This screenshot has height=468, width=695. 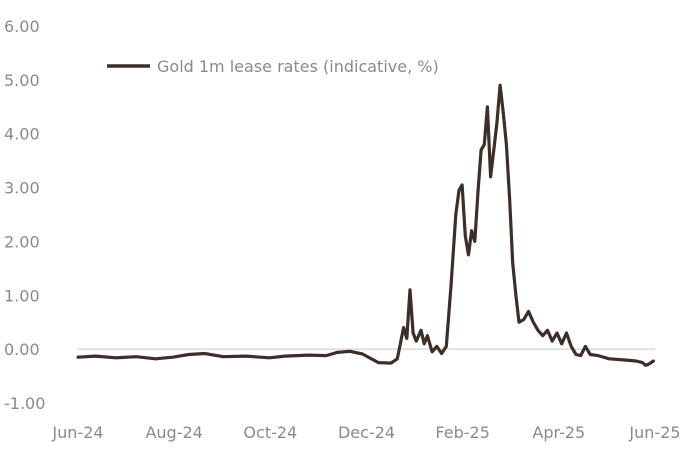 What do you see at coordinates (22, 80) in the screenshot?
I see `y-tick-label: 5.00` at bounding box center [22, 80].